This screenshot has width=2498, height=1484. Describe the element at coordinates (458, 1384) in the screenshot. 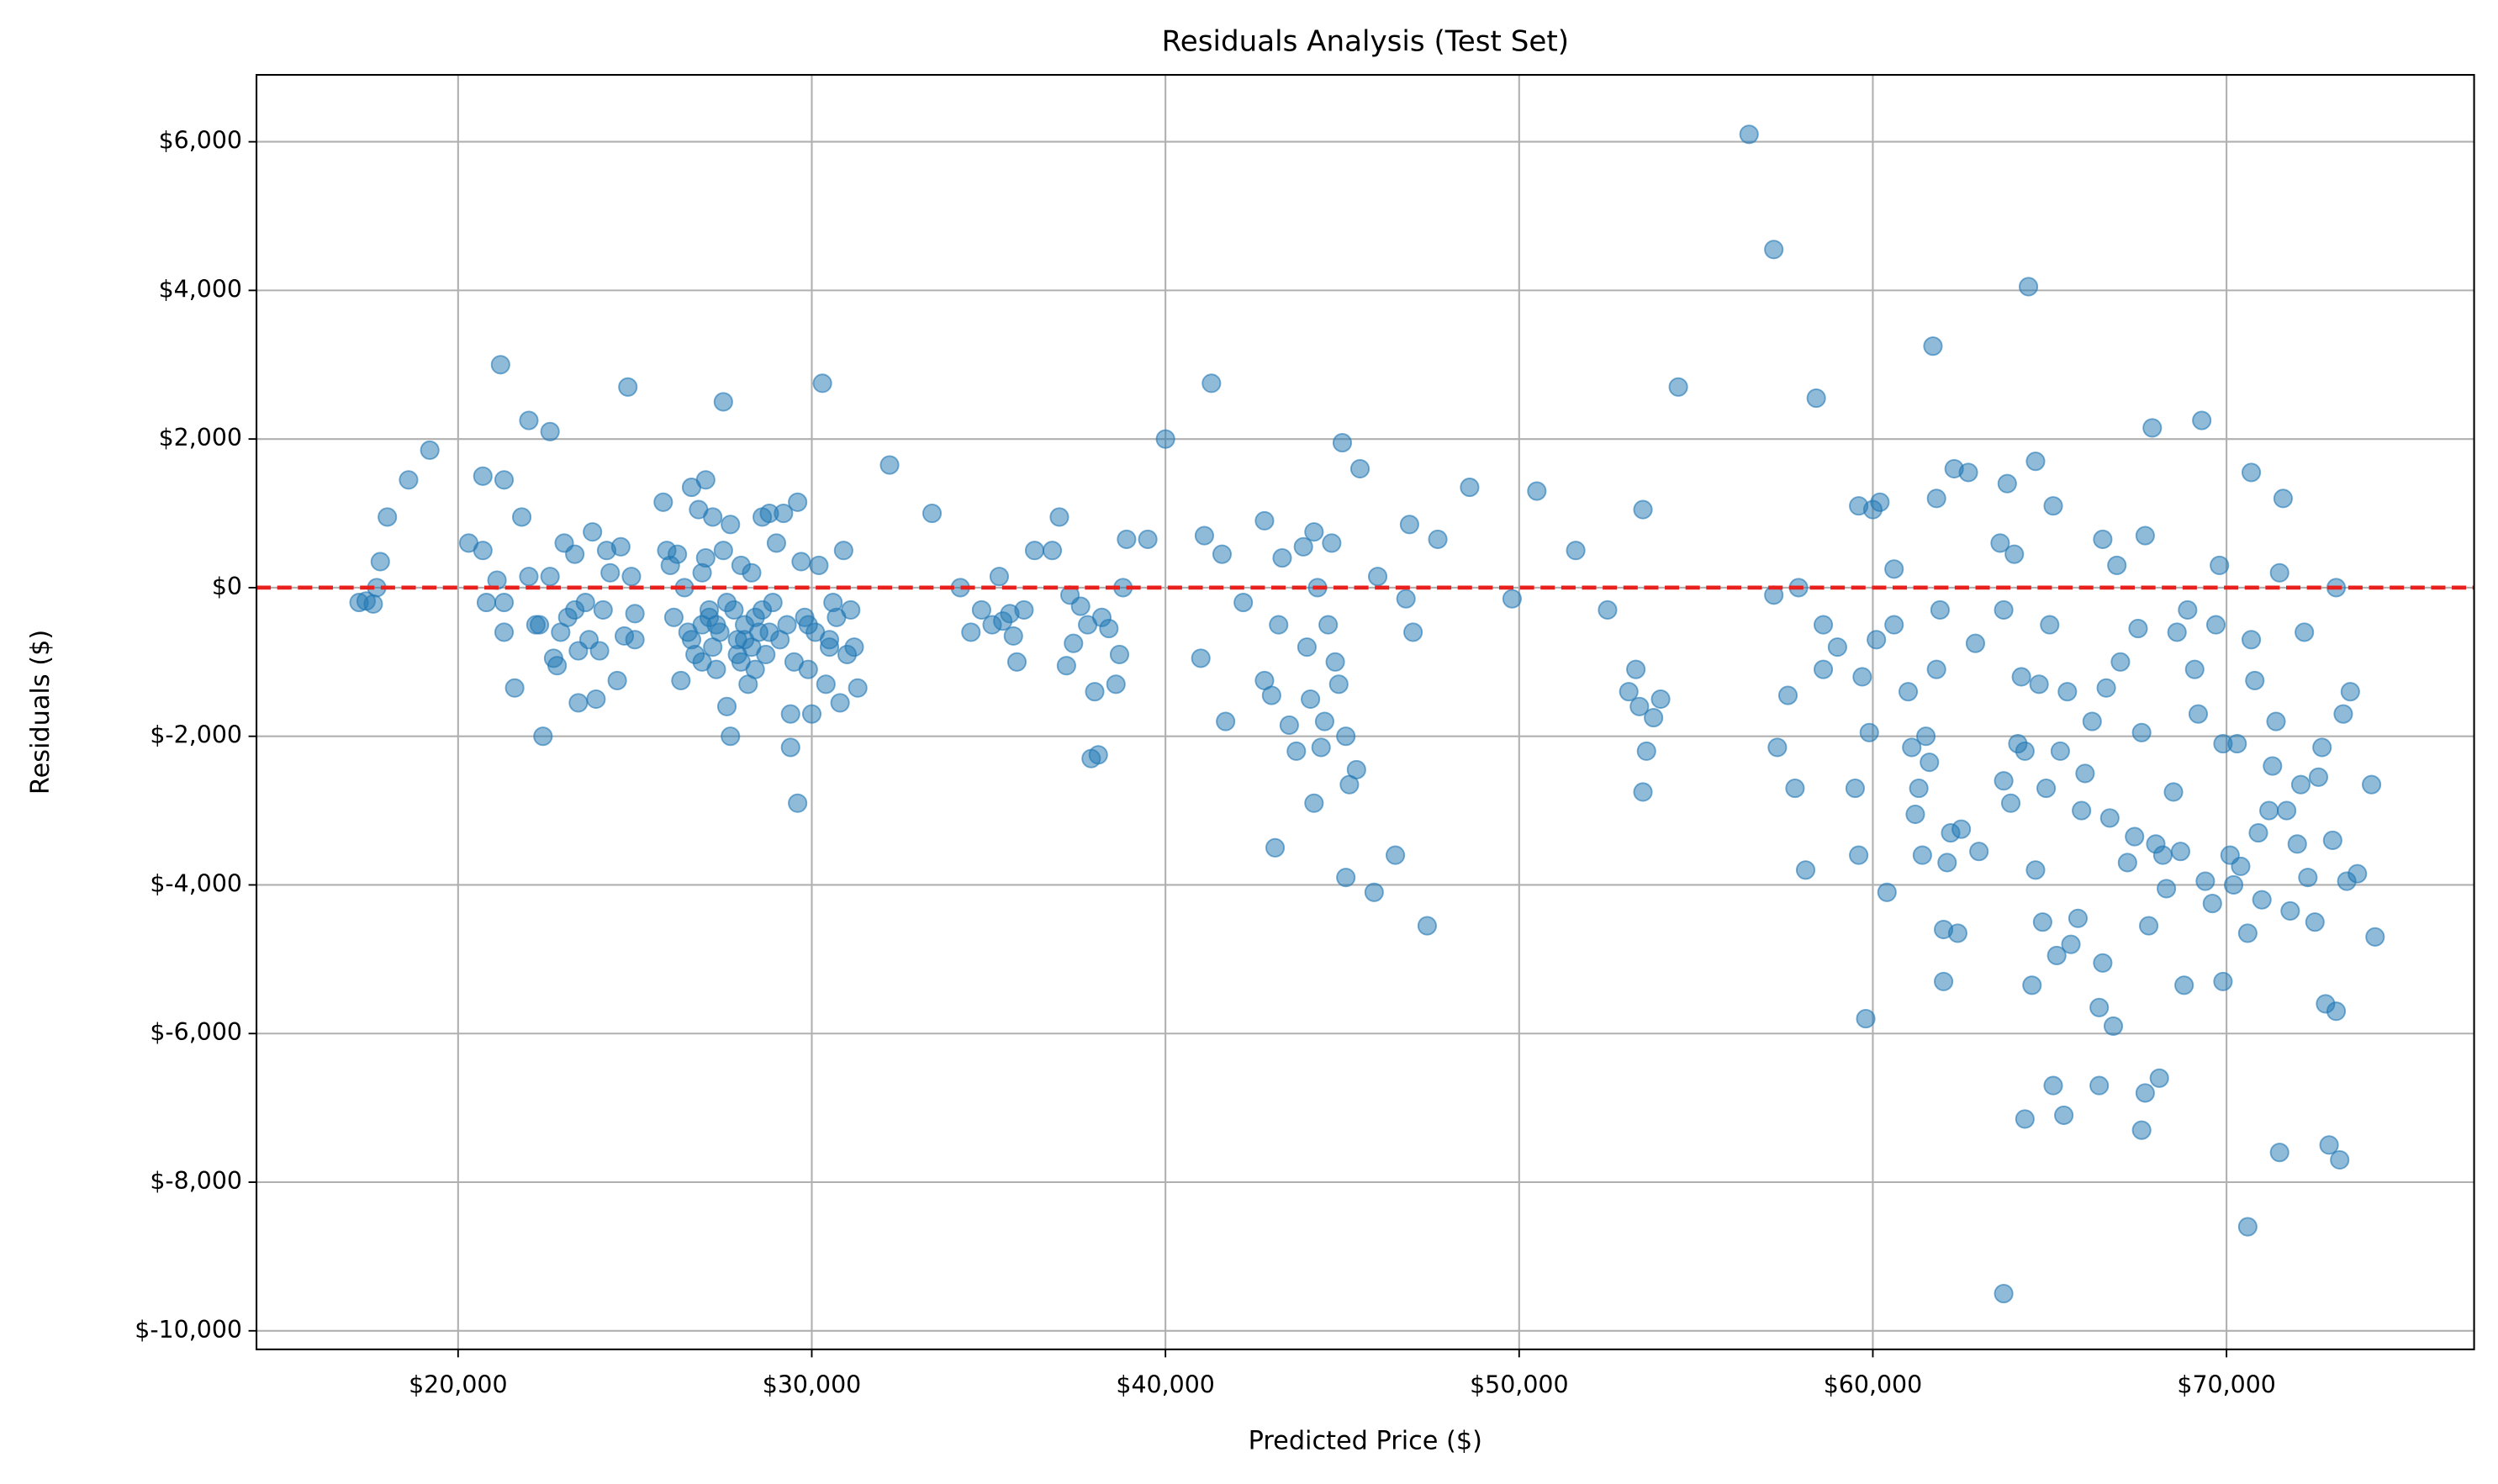

I see `x-tick-label: $20,000` at that location.